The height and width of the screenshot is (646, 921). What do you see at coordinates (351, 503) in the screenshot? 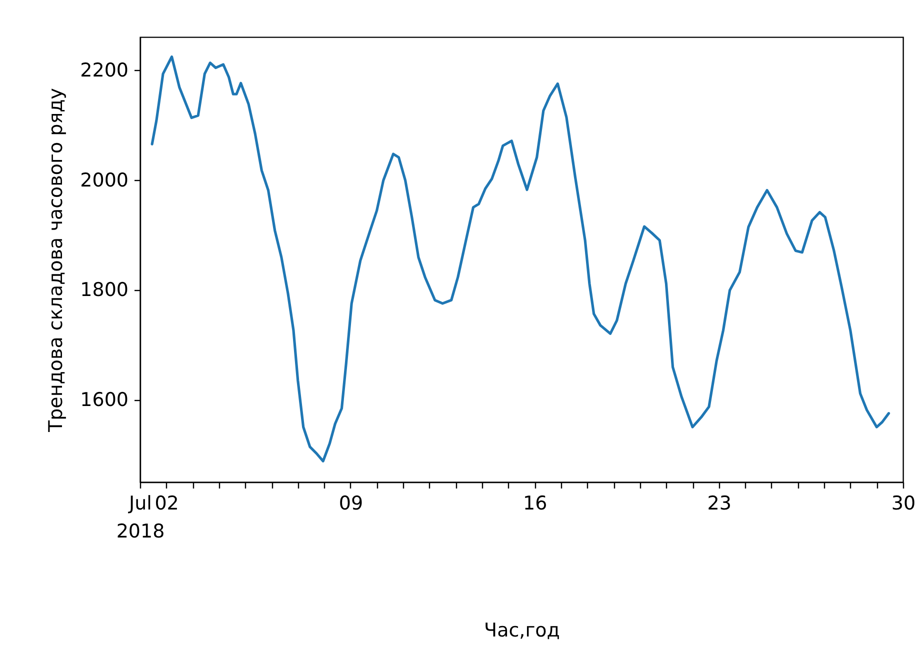
I see `x-tick-label: 09` at bounding box center [351, 503].